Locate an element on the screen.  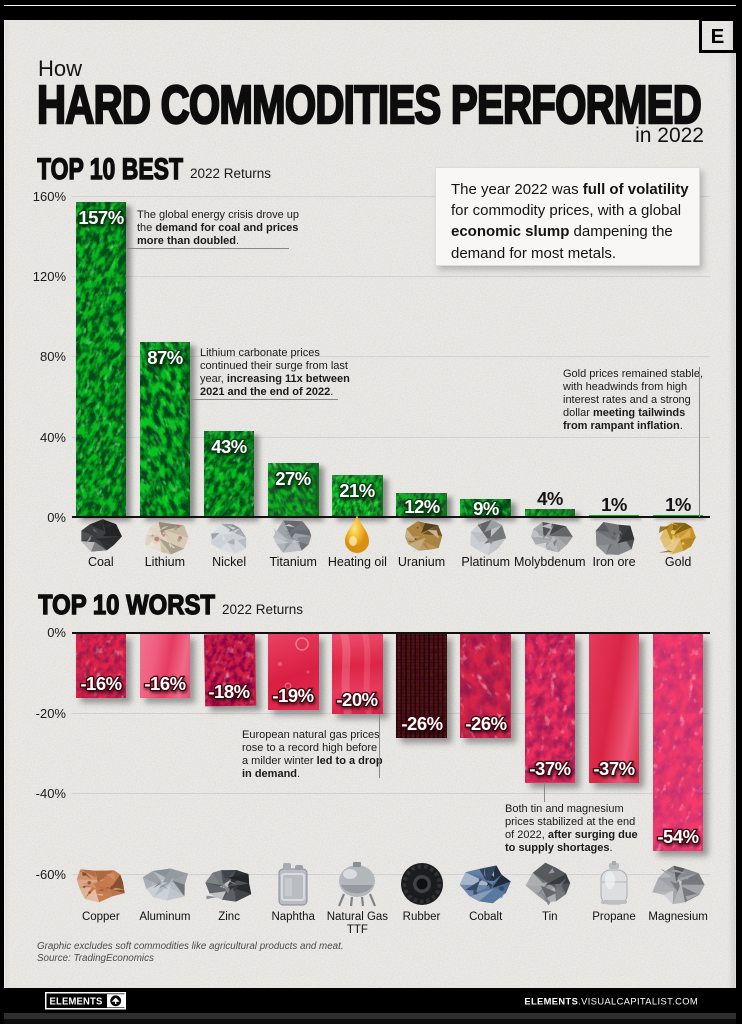
svg-text: in 2022 is located at coordinates (669, 135).